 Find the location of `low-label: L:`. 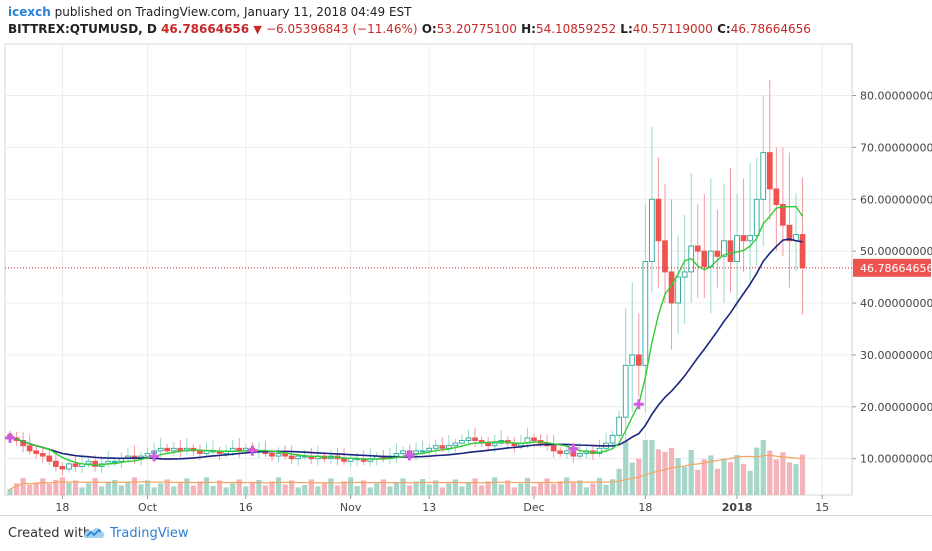

low-label: L: is located at coordinates (626, 29).